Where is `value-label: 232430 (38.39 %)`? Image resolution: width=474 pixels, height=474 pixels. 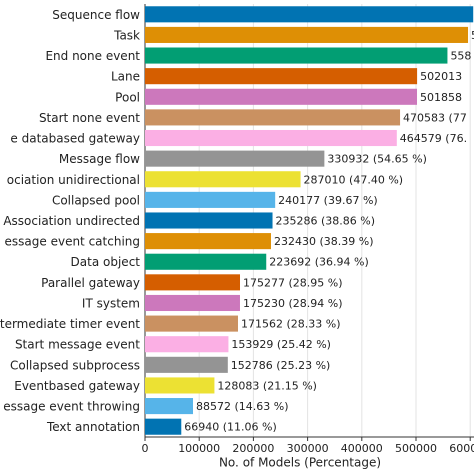
value-label: 232430 (38.39 %) is located at coordinates (324, 241).